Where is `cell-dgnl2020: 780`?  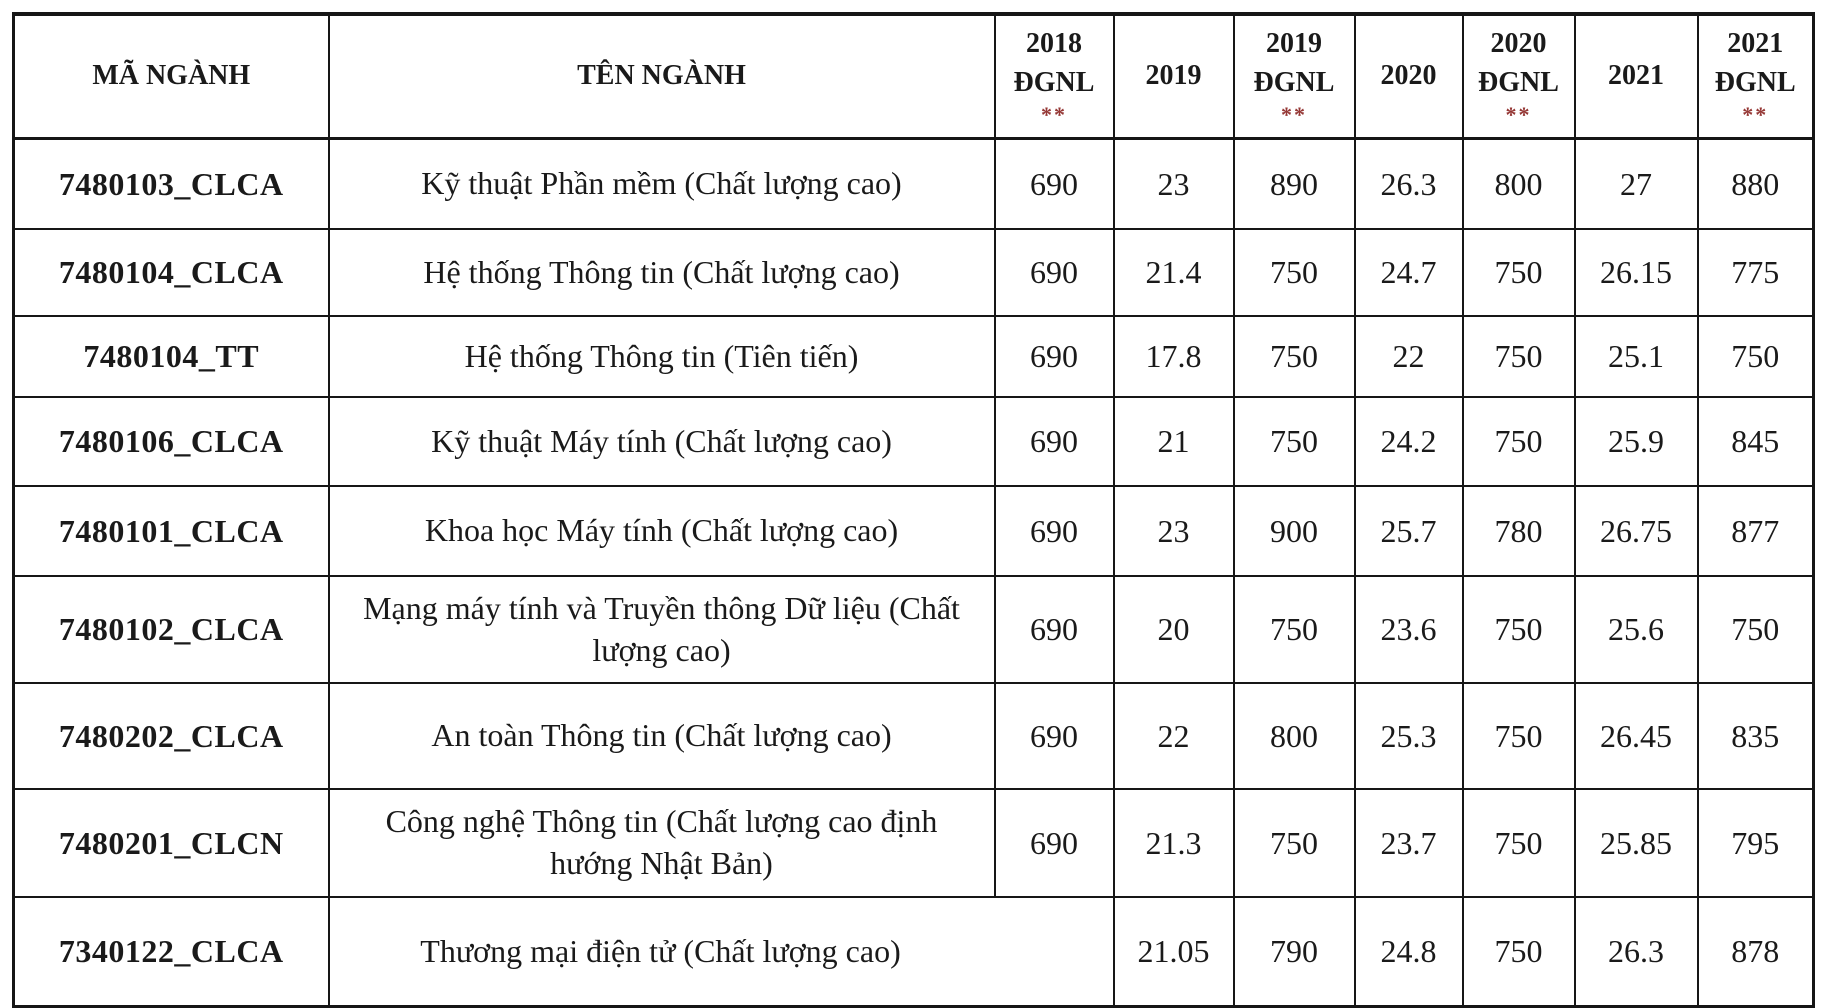 cell-dgnl2020: 780 is located at coordinates (1518, 531).